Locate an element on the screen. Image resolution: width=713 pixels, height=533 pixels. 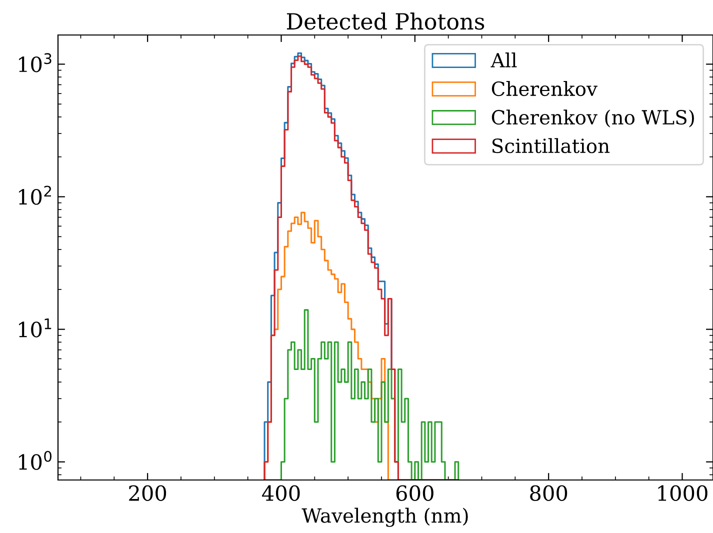
legend-label: Cherenkov is located at coordinates (545, 88).